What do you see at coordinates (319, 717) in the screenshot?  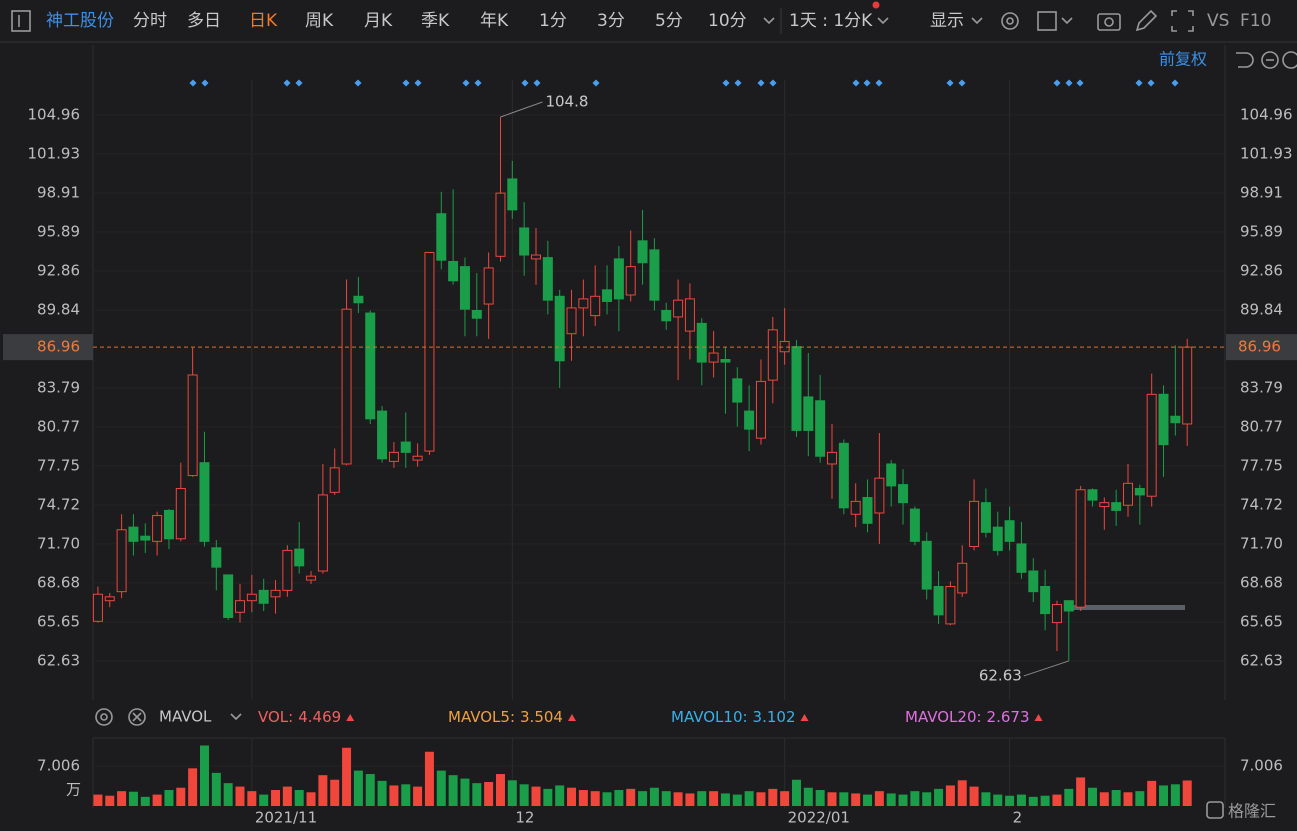 I see `legend-value: 4.469` at bounding box center [319, 717].